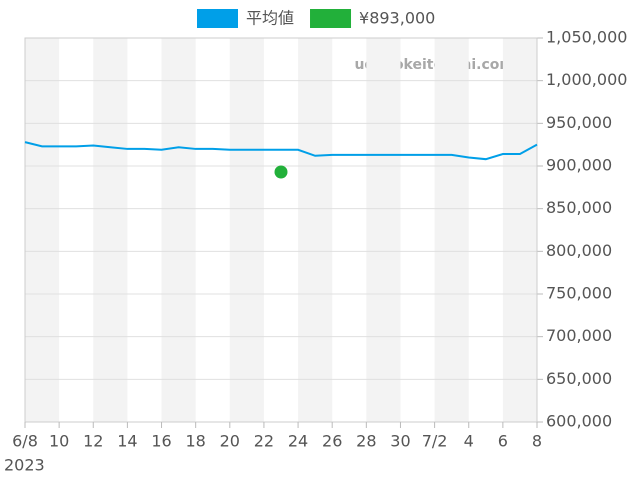  Describe the element at coordinates (579, 378) in the screenshot. I see `y-tick-label: 650,000` at that location.